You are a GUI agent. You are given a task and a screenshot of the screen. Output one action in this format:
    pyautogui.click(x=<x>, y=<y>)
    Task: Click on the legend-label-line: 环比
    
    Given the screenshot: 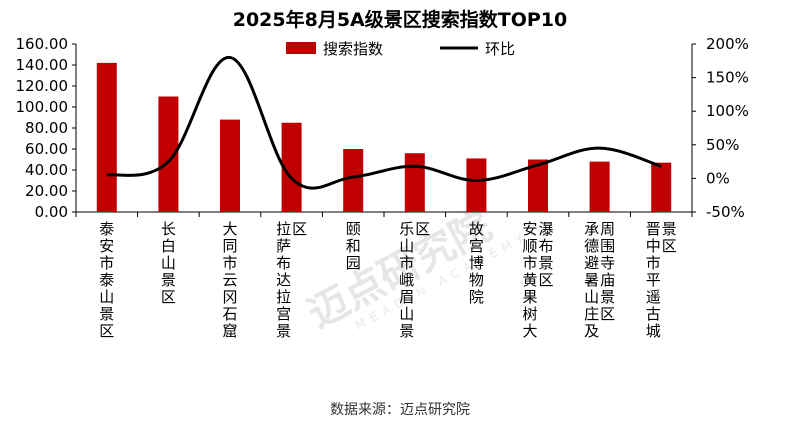 What is the action you would take?
    pyautogui.click(x=500, y=49)
    